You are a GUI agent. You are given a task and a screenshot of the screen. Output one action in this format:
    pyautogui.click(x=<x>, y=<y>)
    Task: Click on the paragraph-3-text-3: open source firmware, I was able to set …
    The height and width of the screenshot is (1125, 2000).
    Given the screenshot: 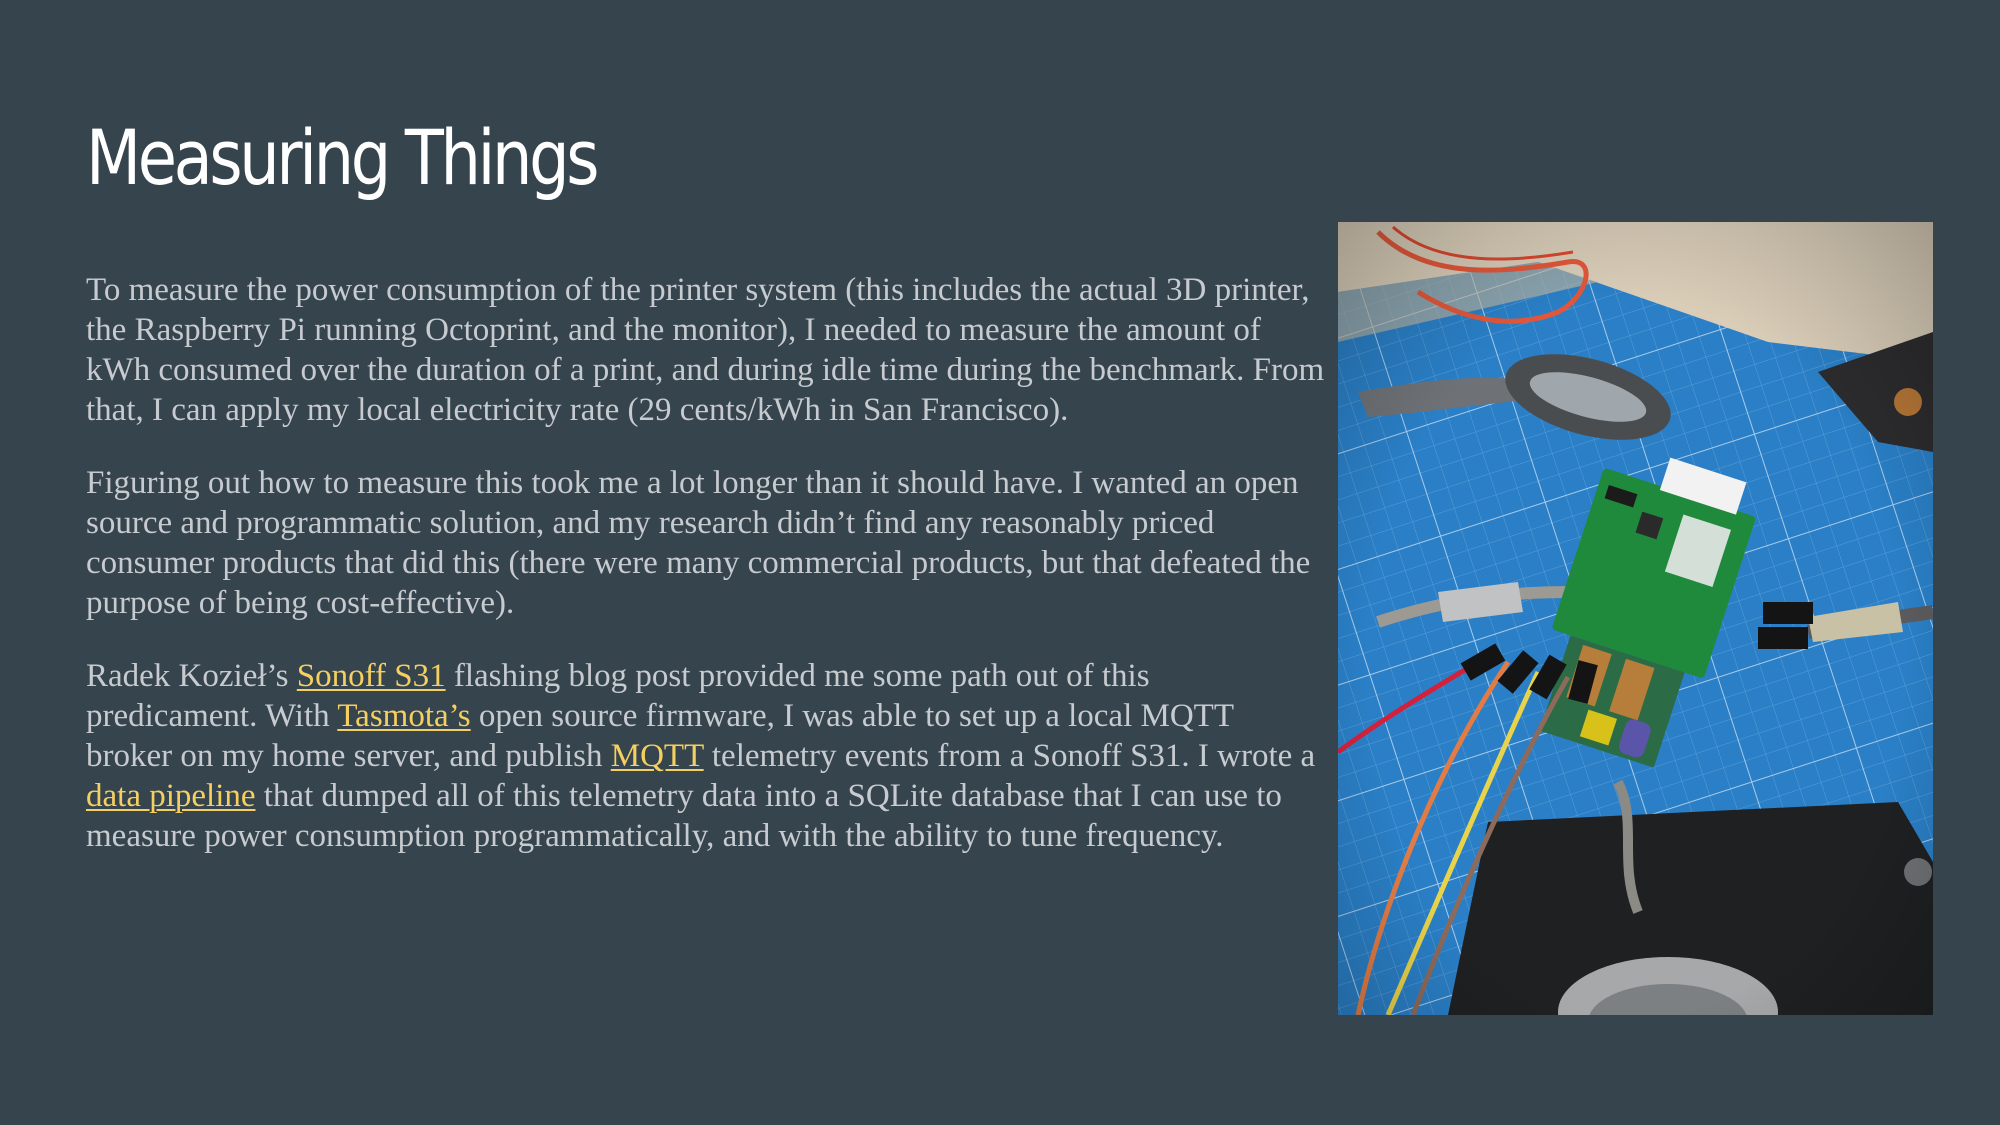 What is the action you would take?
    pyautogui.click(x=660, y=736)
    